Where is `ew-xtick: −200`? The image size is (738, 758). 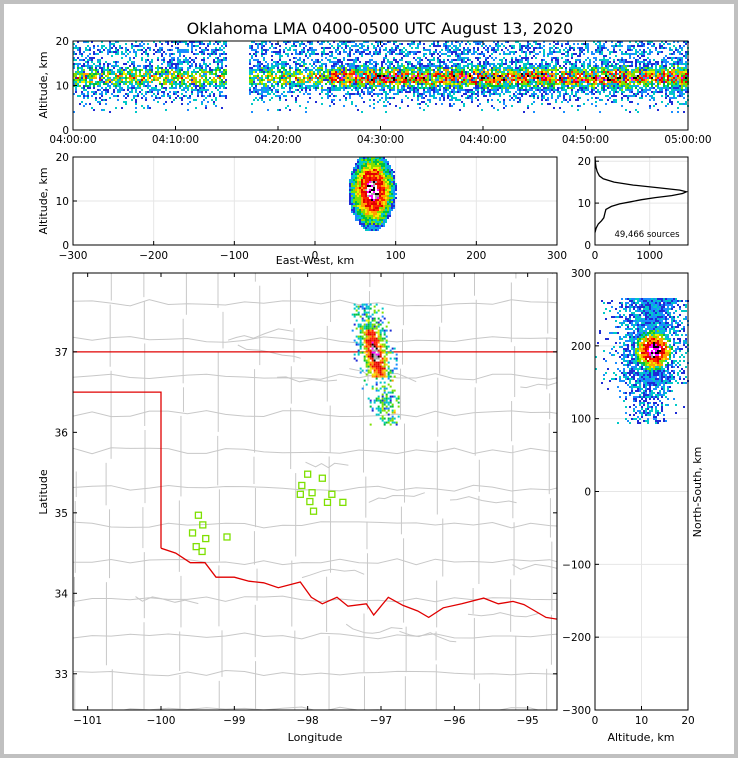 ew-xtick: −200 is located at coordinates (153, 256).